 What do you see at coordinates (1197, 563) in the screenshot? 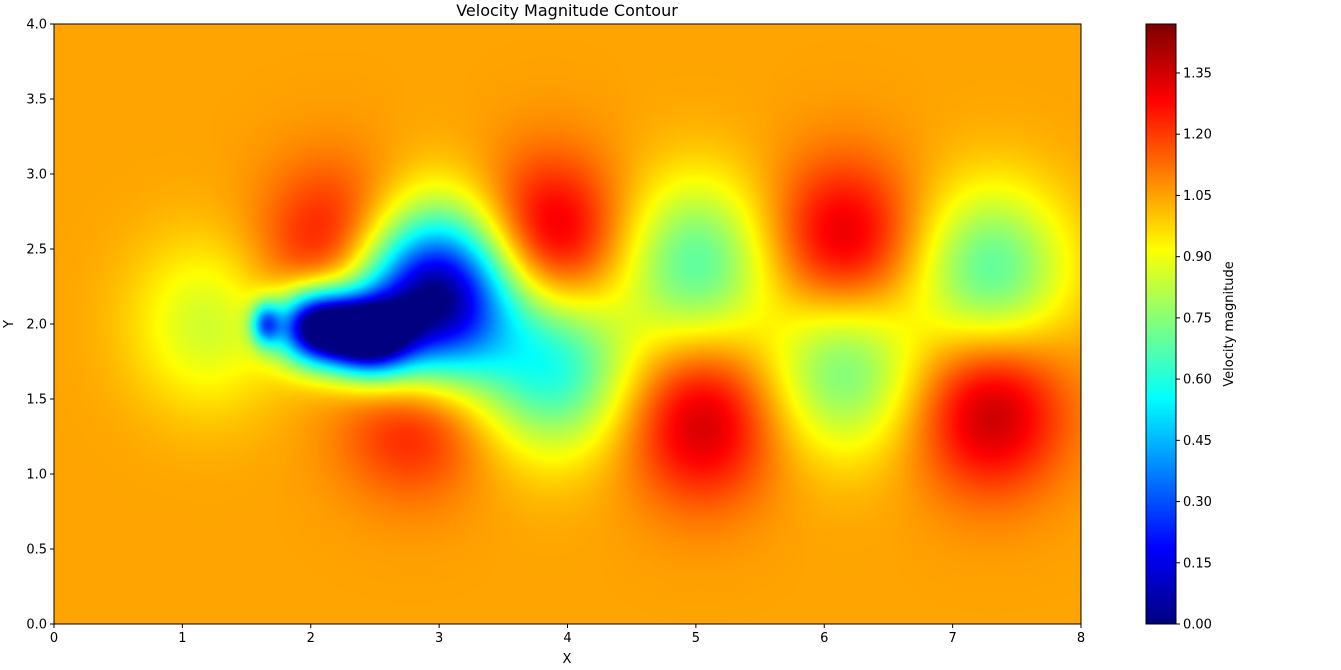
I see `colorbar-tick-label: 0.15` at bounding box center [1197, 563].